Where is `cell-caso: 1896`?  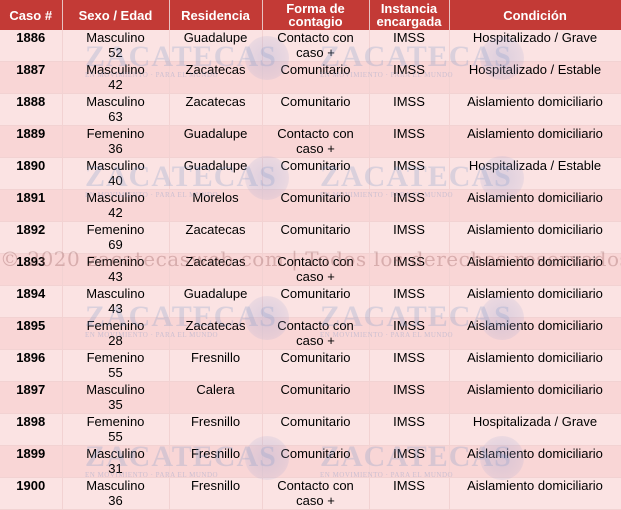
cell-caso: 1896 is located at coordinates (31, 365).